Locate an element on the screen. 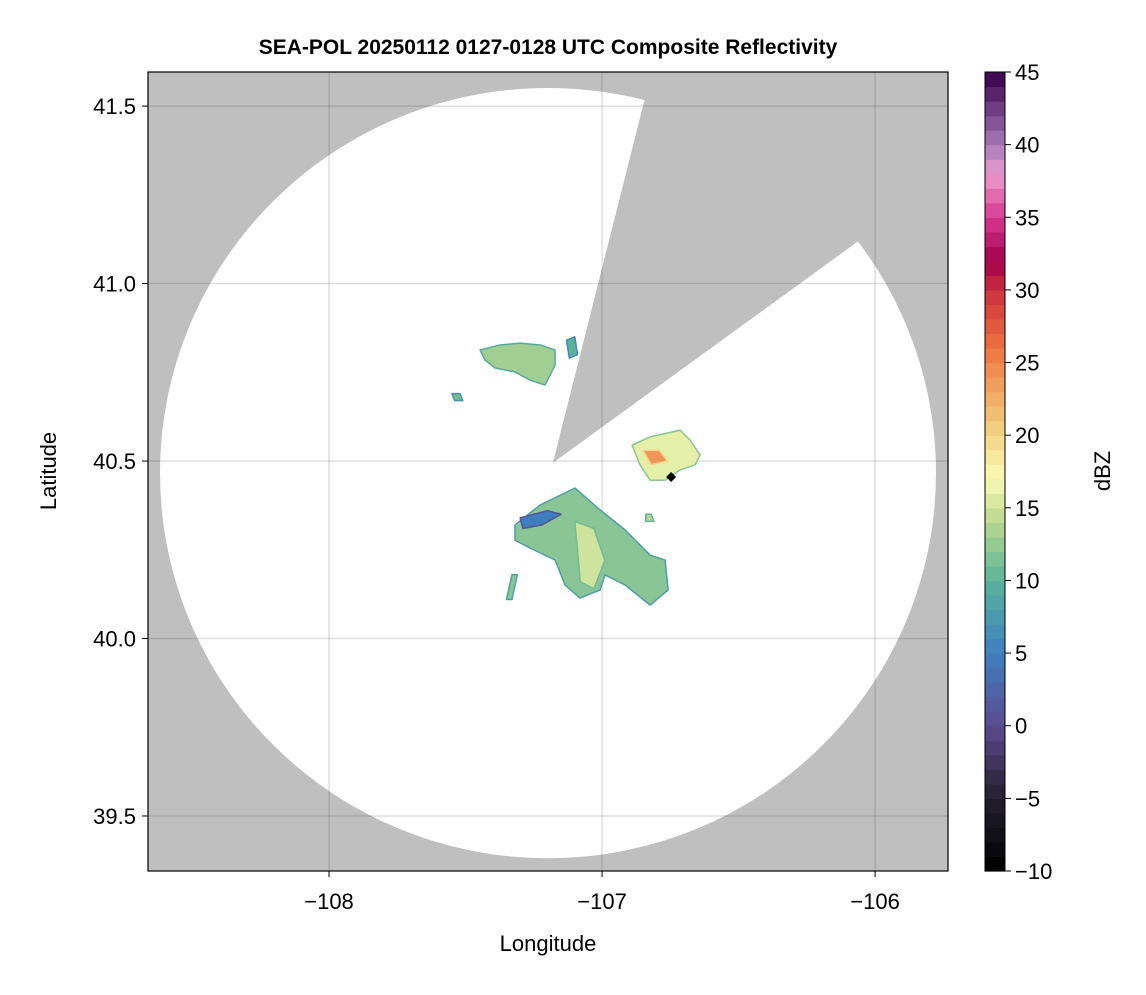 The width and height of the screenshot is (1146, 995). y-tick-label: 39.5 is located at coordinates (114, 816).